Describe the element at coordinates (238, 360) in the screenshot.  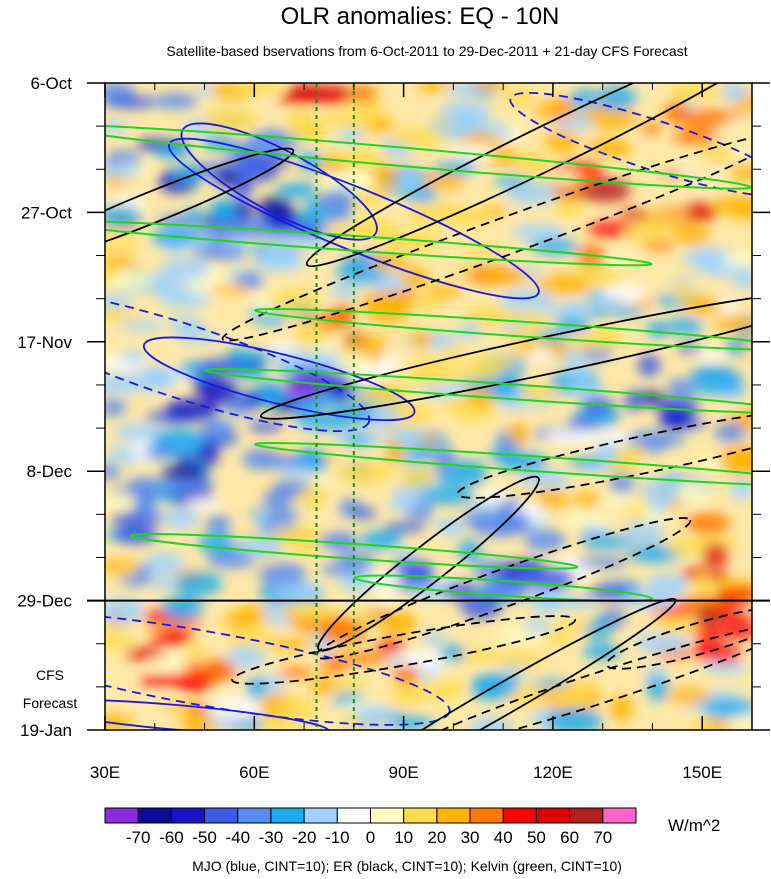
I see `mjo-contour` at that location.